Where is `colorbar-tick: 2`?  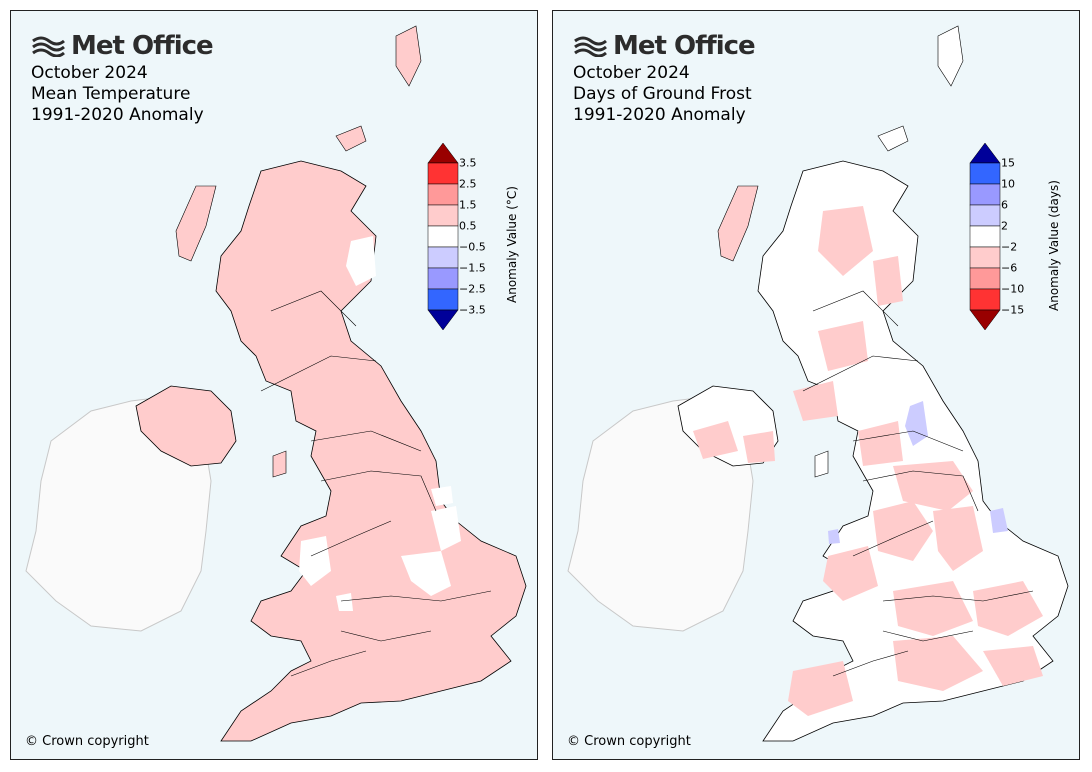 colorbar-tick: 2 is located at coordinates (1004, 226).